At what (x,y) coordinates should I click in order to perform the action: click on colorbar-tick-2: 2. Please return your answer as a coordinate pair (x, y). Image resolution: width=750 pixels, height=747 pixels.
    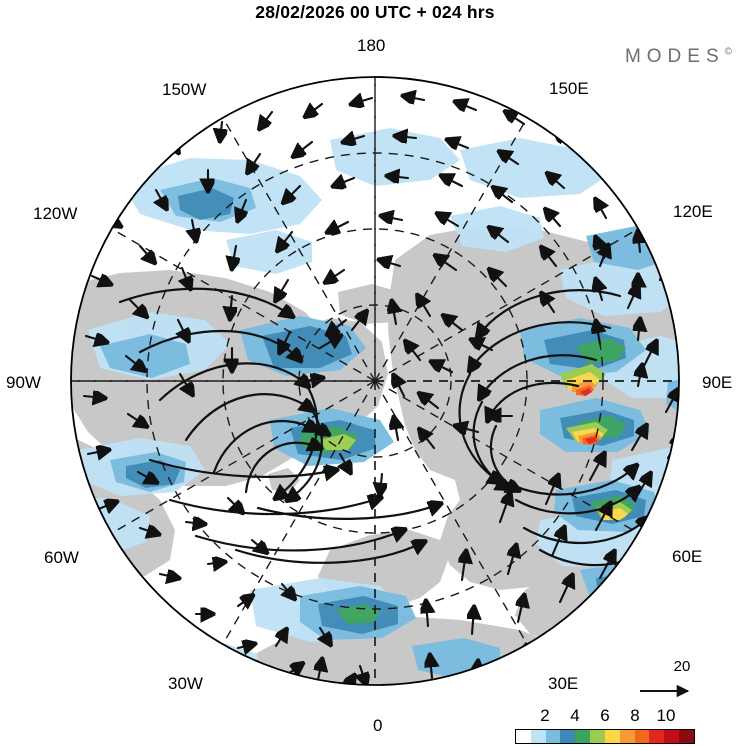
    Looking at the image, I should click on (545, 715).